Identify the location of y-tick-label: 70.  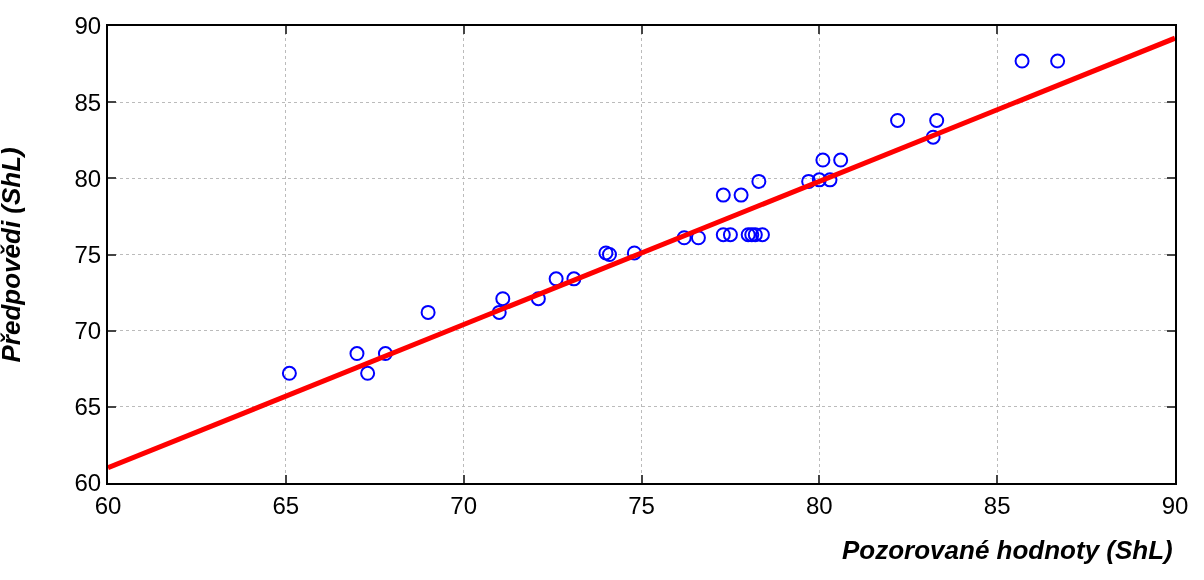
(88, 331).